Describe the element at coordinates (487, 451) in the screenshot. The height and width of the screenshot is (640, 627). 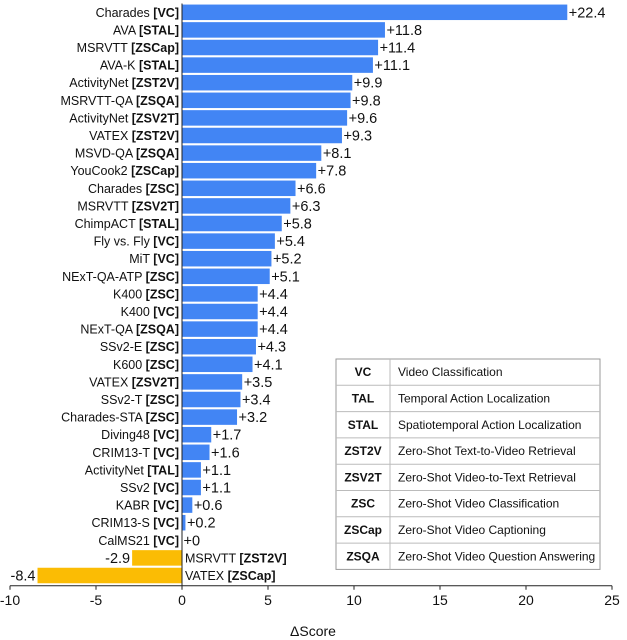
I see `legend-desc-3: Zero-Shot Text-to-Video Retrieval` at that location.